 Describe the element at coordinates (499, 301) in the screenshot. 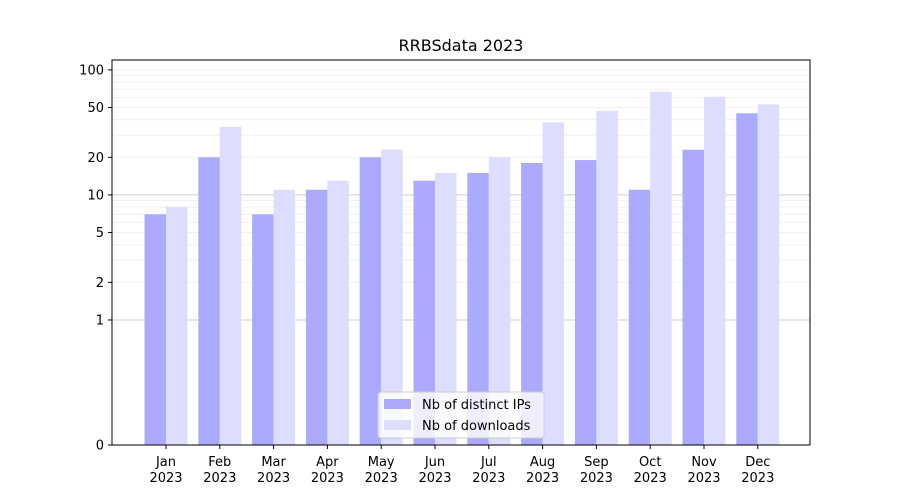

I see `bar-downloads-jul` at that location.